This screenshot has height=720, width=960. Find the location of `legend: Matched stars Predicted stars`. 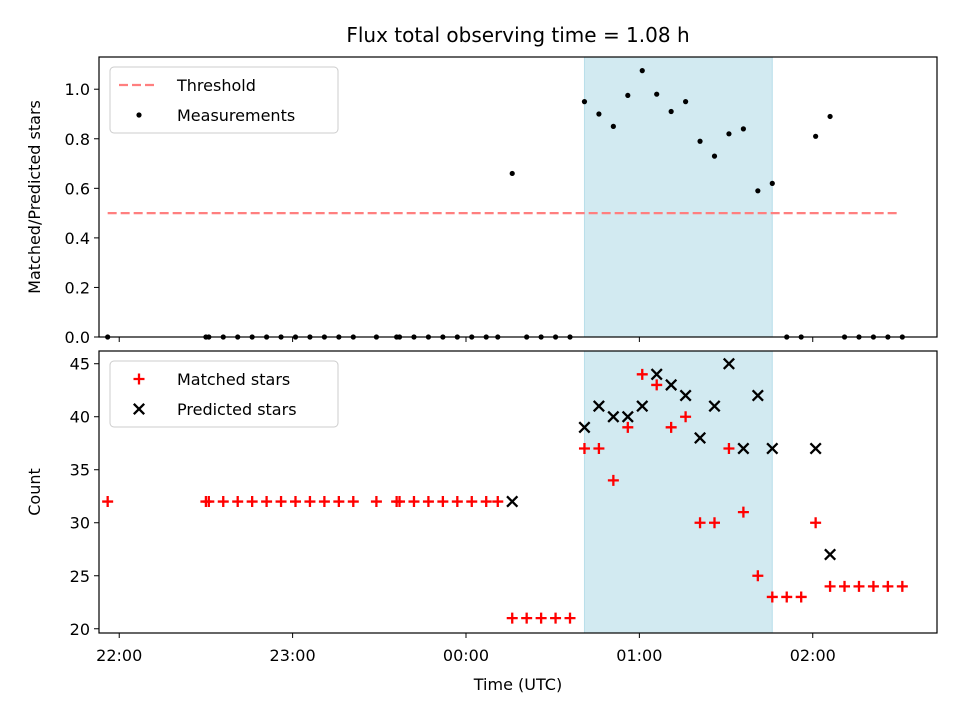

legend: Matched stars Predicted stars is located at coordinates (224, 394).